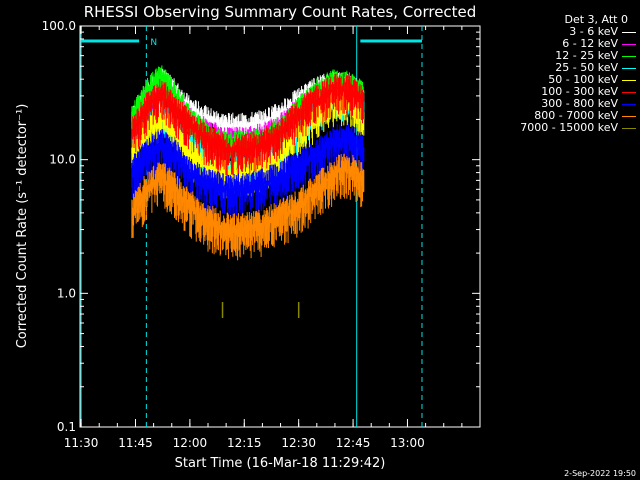 Image resolution: width=640 pixels, height=480 pixels. Describe the element at coordinates (280, 463) in the screenshot. I see `x-axis-label: Start Time (16-Mar-18 11:29:42)` at that location.